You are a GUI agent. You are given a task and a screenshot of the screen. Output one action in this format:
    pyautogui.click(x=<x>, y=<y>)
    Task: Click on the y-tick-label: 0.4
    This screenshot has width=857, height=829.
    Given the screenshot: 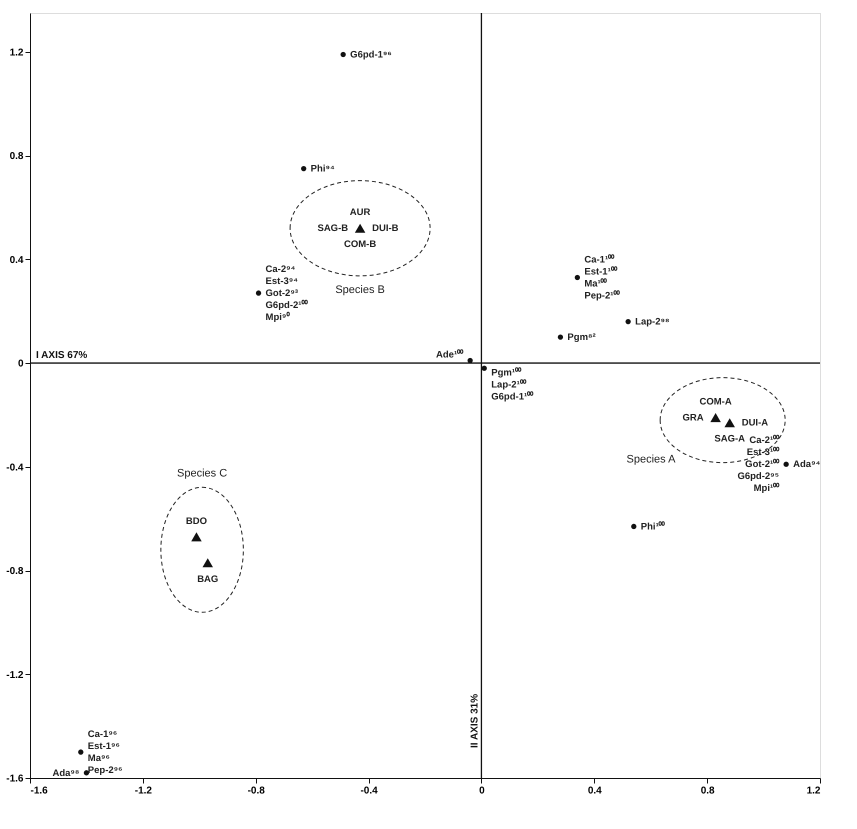 What is the action you would take?
    pyautogui.click(x=17, y=260)
    